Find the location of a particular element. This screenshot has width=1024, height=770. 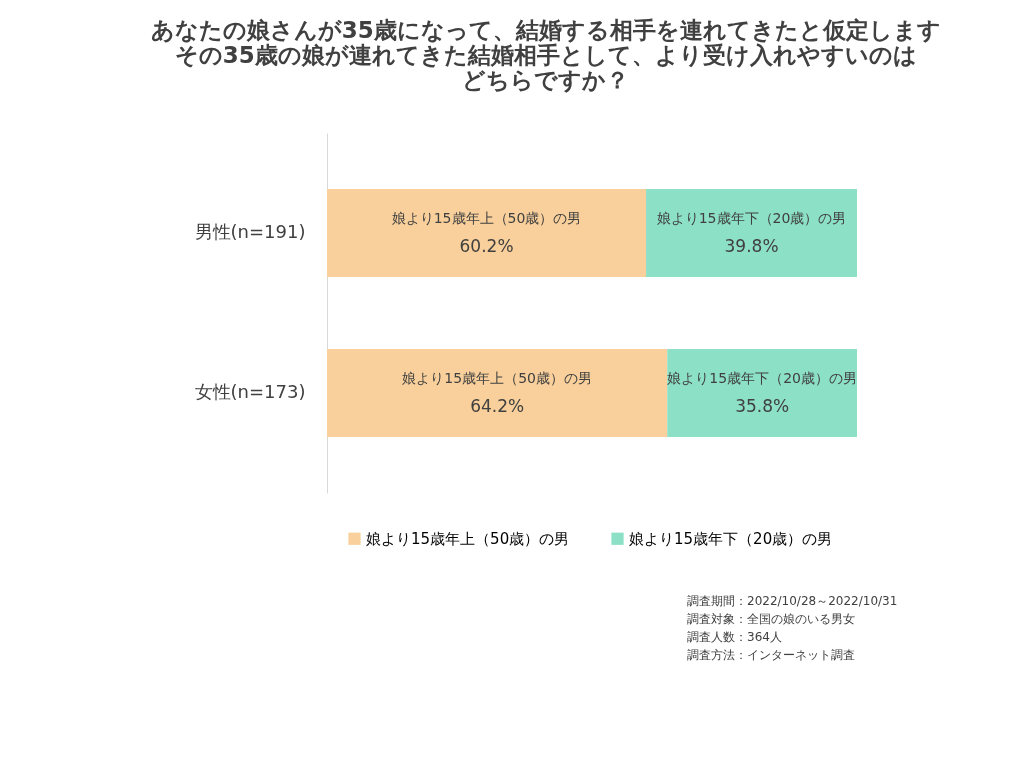

text: 調査人数：364人 is located at coordinates (734, 637).